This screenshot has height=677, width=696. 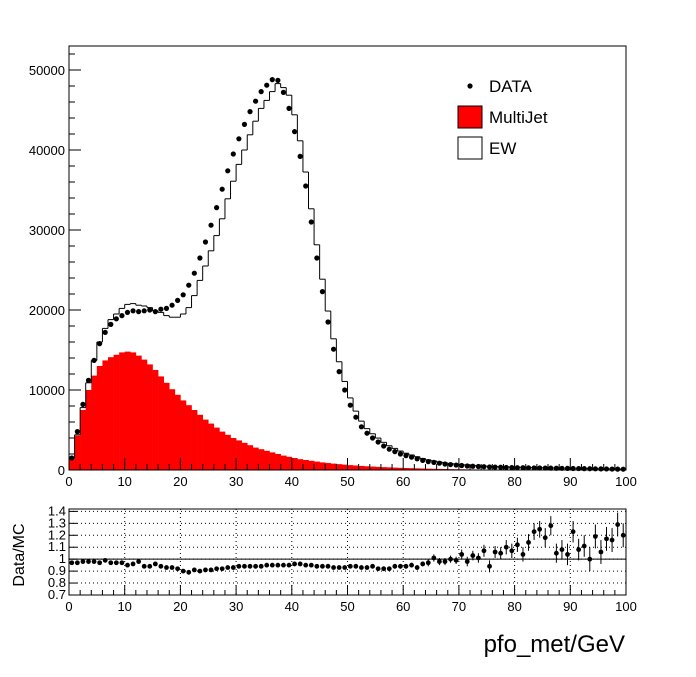 I want to click on ratio-x-tick-label: 100, so click(x=626, y=606).